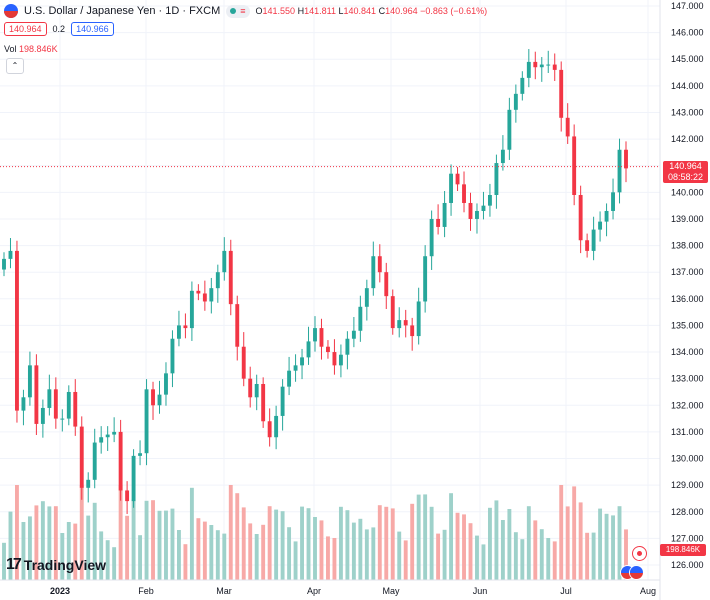 The width and height of the screenshot is (710, 600). I want to click on symbol-title: U.S. Dollar / Japanese Yen · 1D · FXCM, so click(122, 11).